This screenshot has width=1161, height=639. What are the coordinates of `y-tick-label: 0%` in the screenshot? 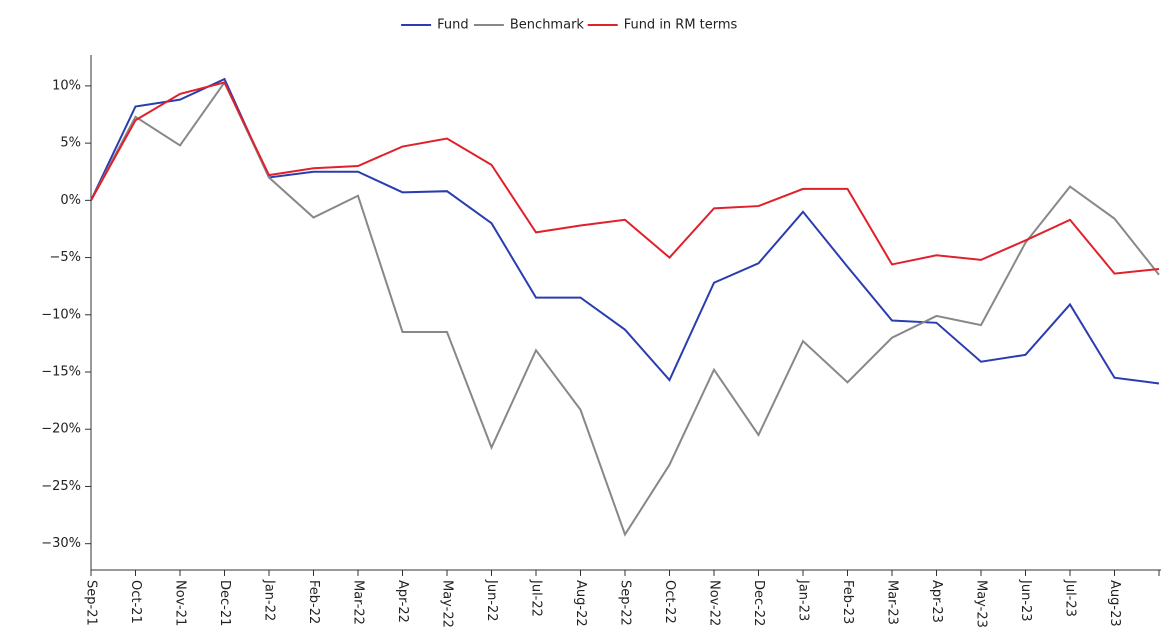 It's located at (70, 200).